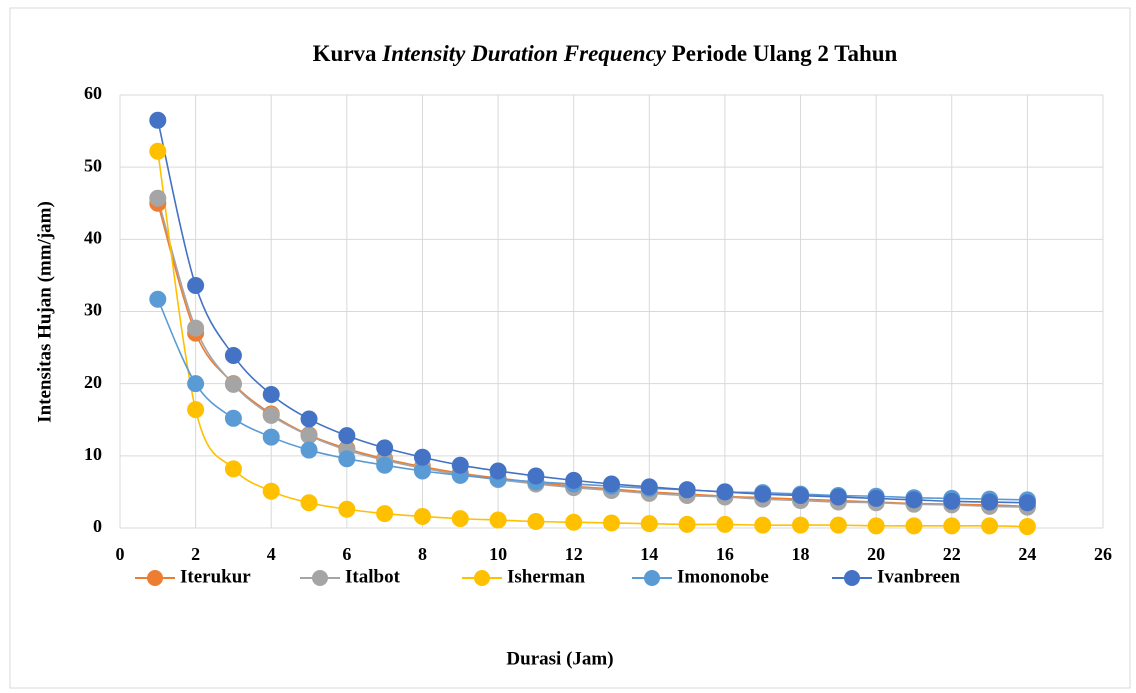  What do you see at coordinates (498, 554) in the screenshot?
I see `x-tick-label: 10` at bounding box center [498, 554].